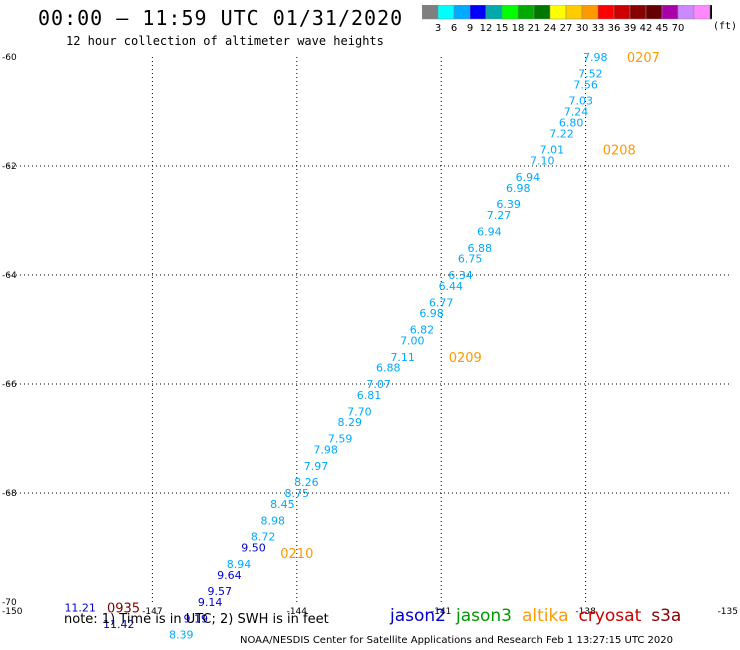  What do you see at coordinates (470, 259) in the screenshot?
I see `wave-height-value: 6.75` at bounding box center [470, 259].